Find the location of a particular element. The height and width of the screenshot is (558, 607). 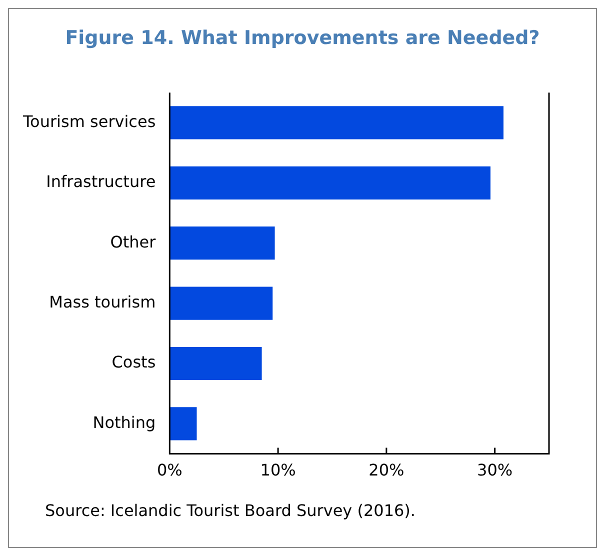

y-tick-label: Other is located at coordinates (133, 242).